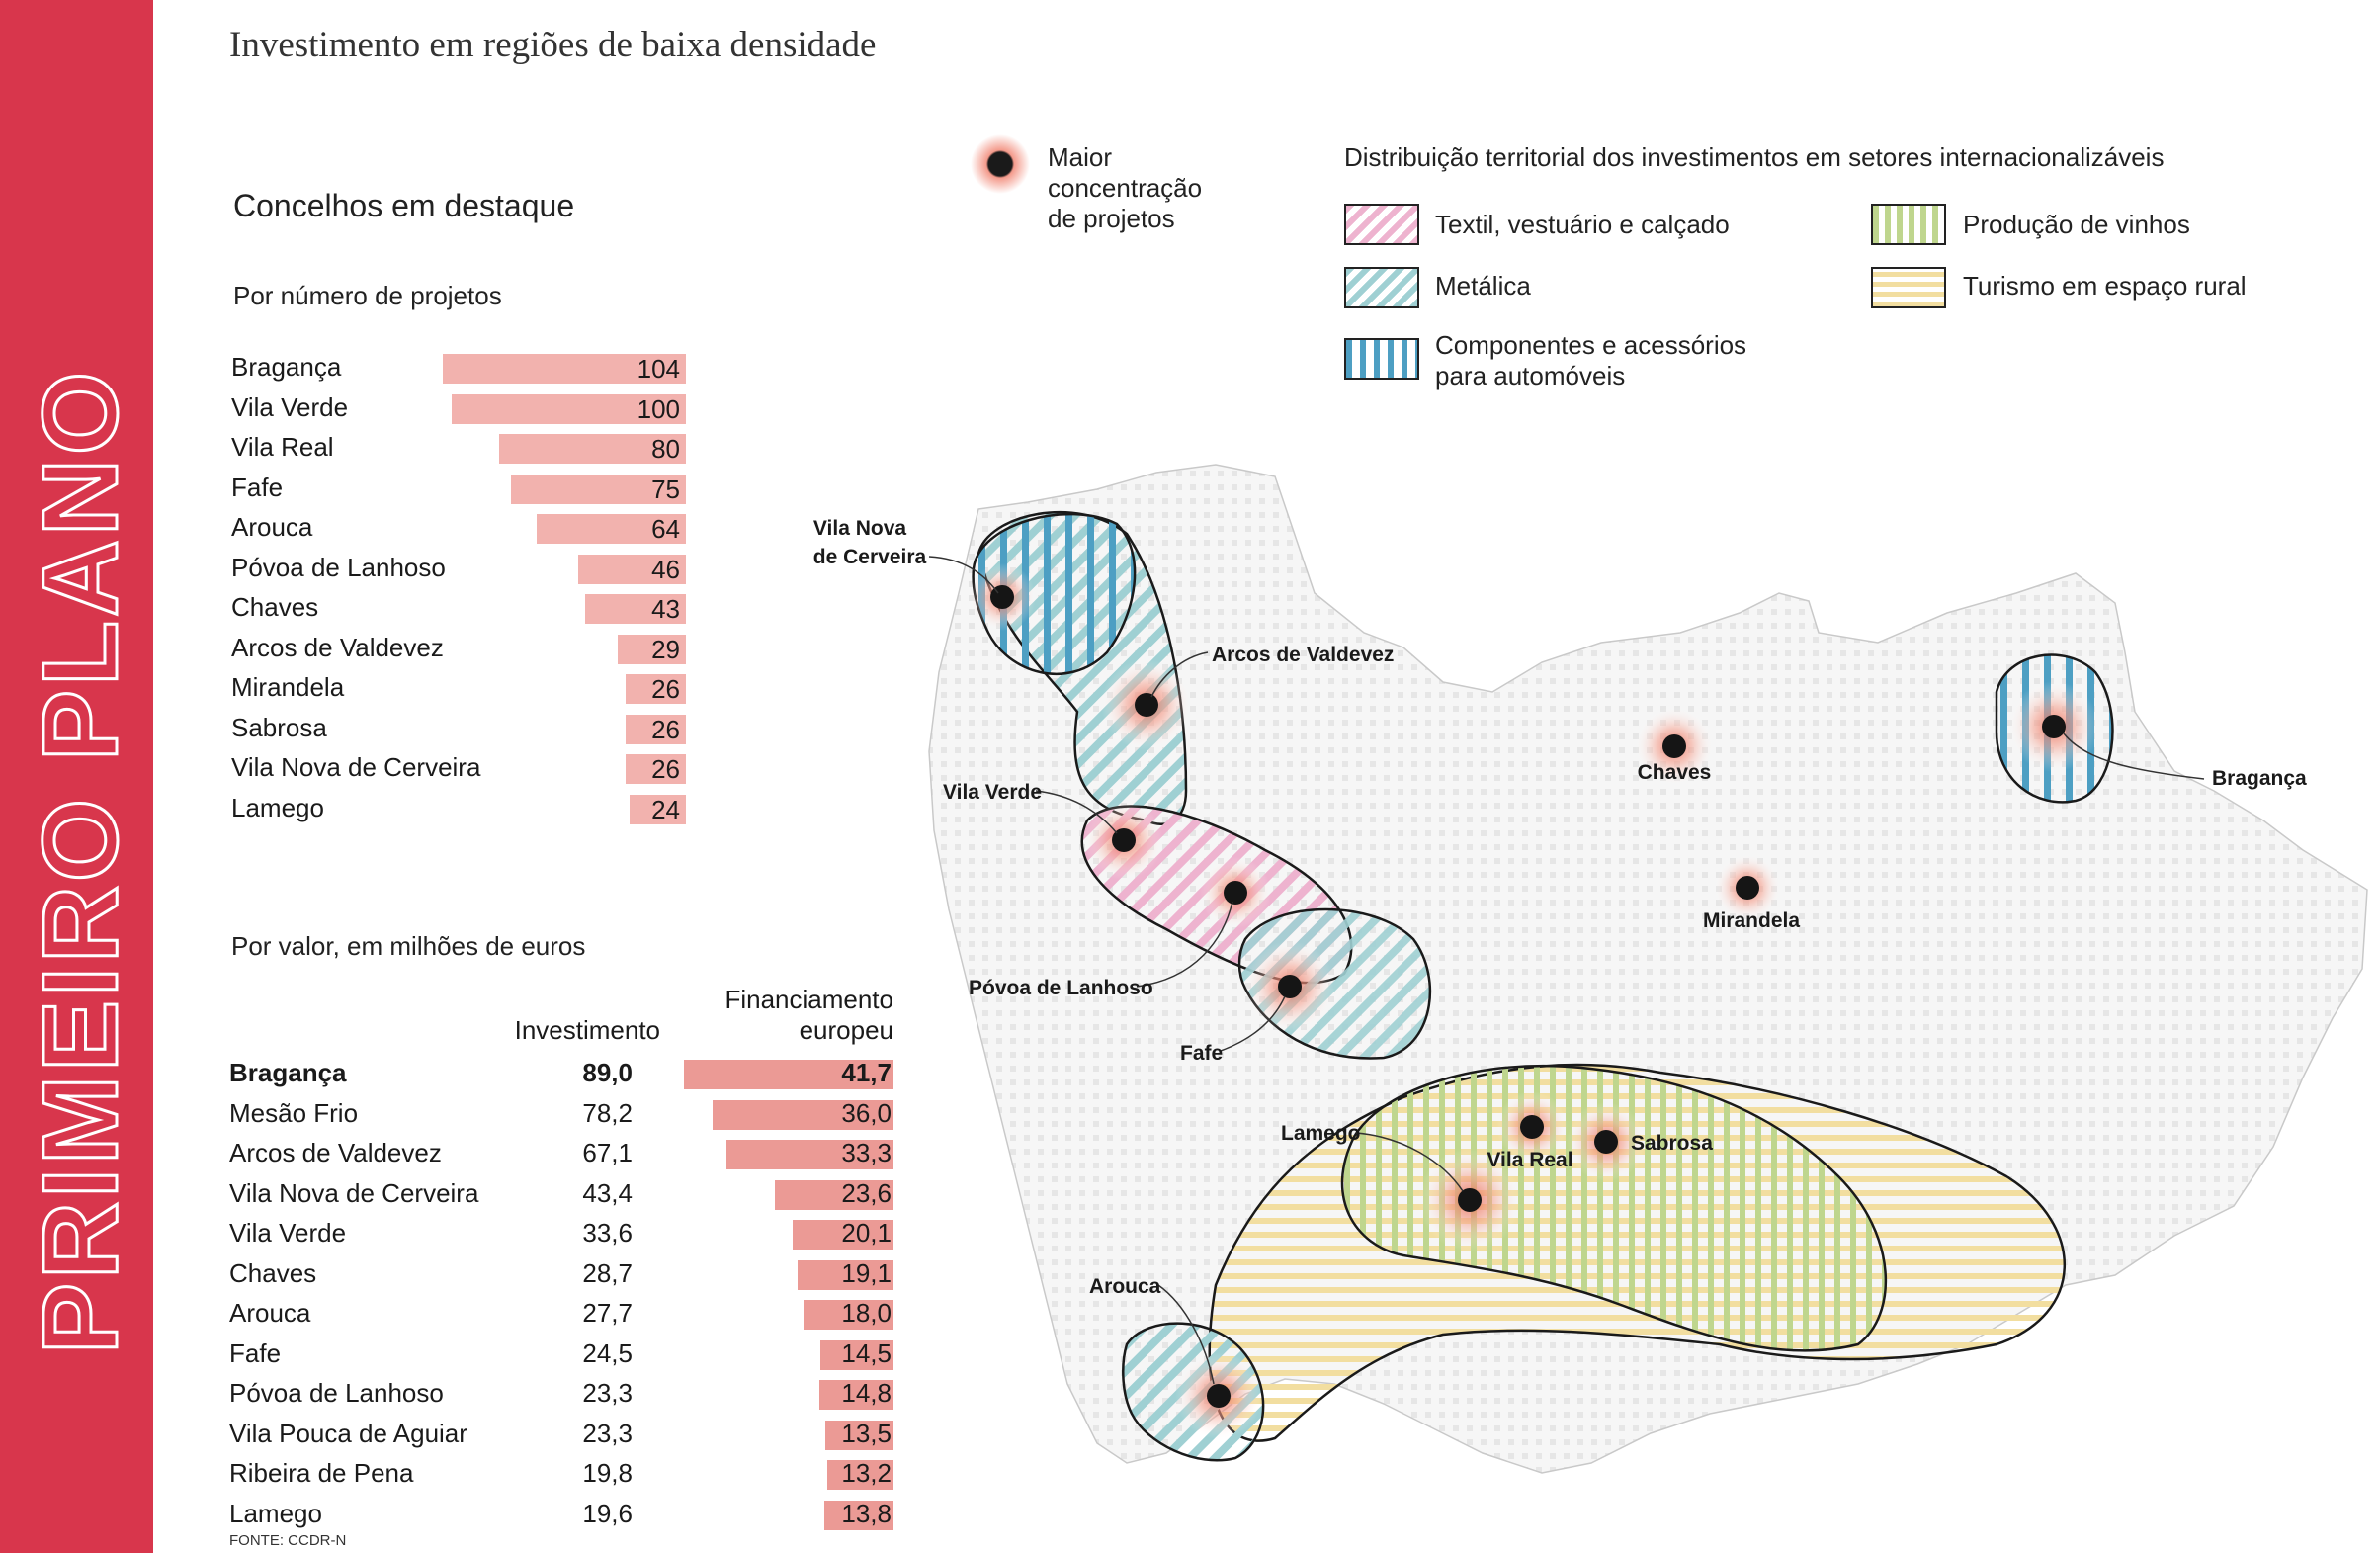  I want to click on leader-povoa-lanhoso, so click(1184, 944).